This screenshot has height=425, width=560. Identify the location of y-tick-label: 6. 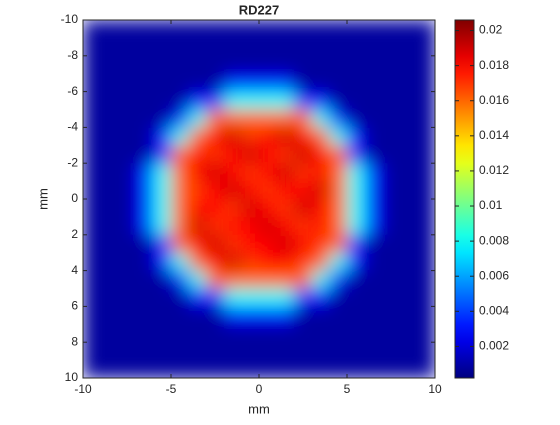
(74, 306).